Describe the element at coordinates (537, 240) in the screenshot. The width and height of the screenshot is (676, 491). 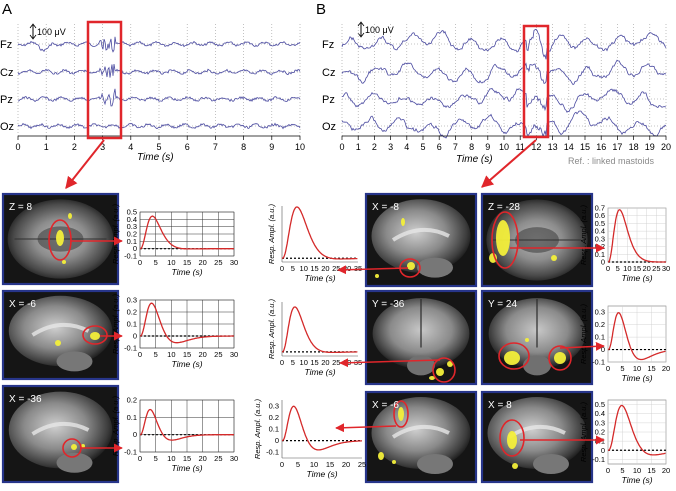
I see `brain-slice-b2: Z = -28` at that location.